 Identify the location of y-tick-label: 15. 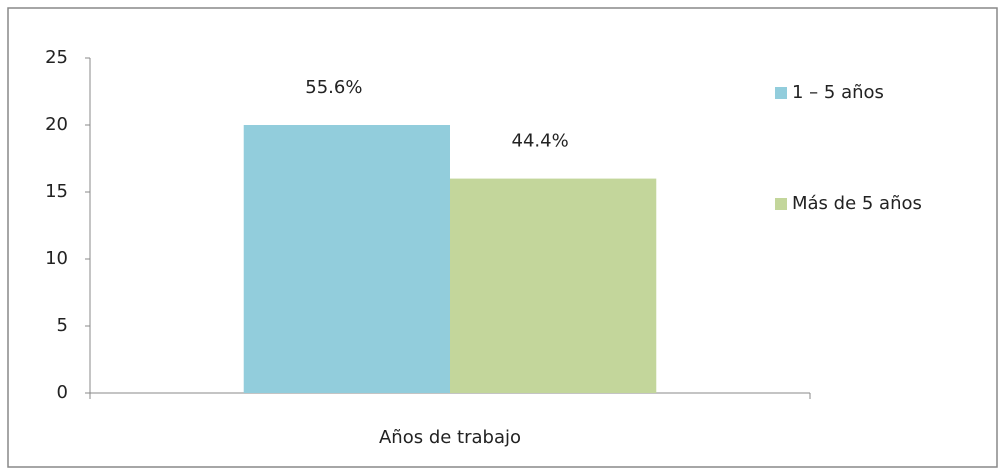
(56, 191).